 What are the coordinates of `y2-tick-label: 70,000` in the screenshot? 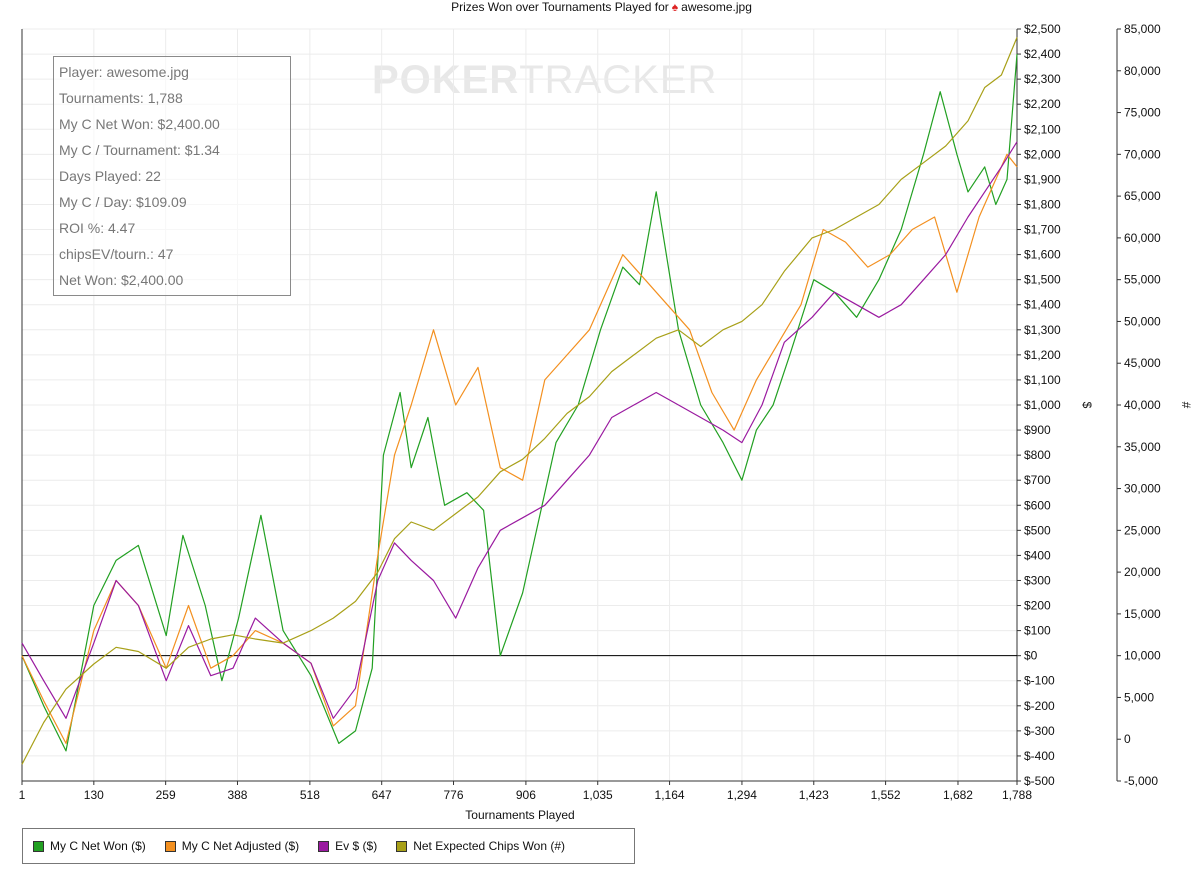 It's located at (1142, 154).